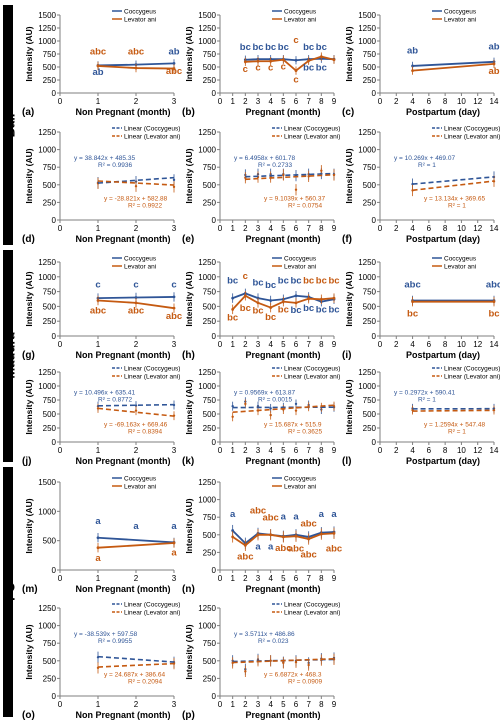 The height and width of the screenshot is (721, 500). Describe the element at coordinates (273, 641) in the screenshot. I see `trend-r2: R² = 0.023` at that location.